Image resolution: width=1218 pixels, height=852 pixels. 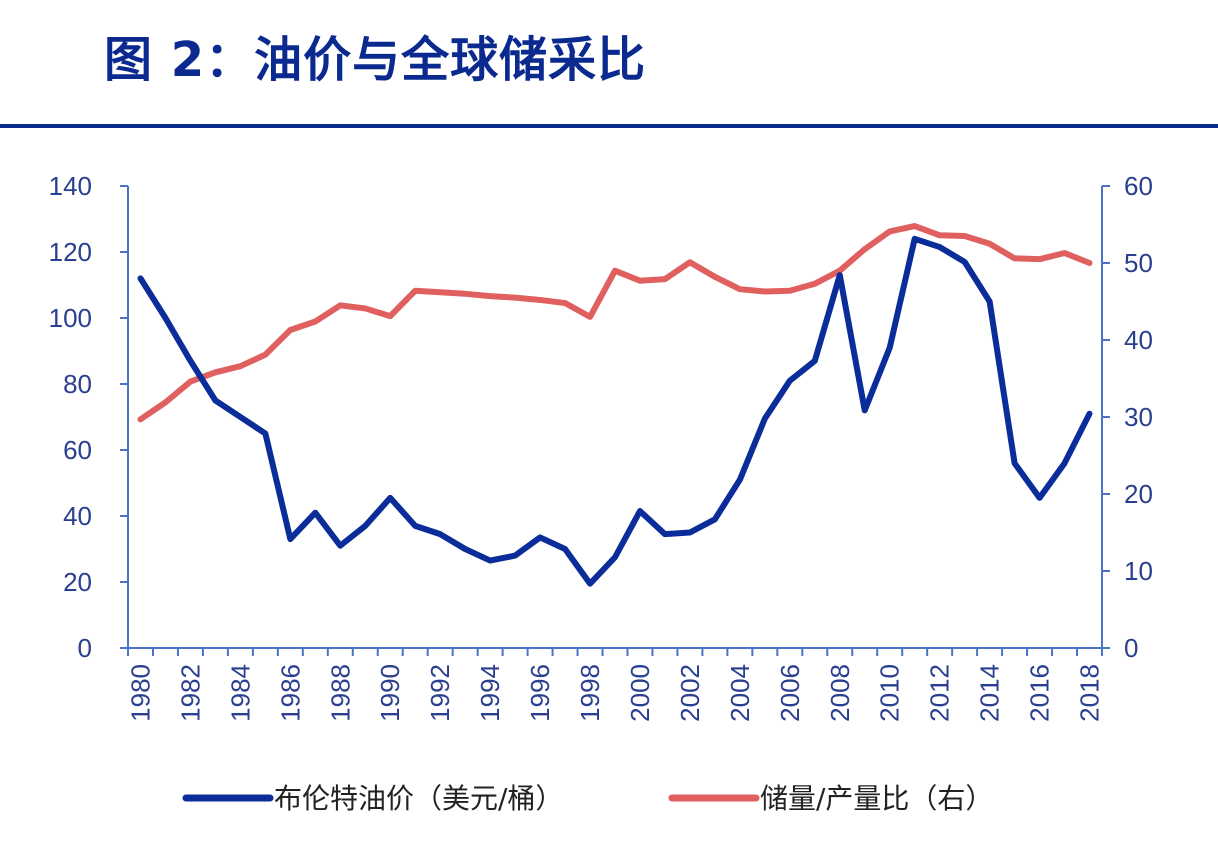 What do you see at coordinates (540, 693) in the screenshot?
I see `x-tick-label: 1996` at bounding box center [540, 693].